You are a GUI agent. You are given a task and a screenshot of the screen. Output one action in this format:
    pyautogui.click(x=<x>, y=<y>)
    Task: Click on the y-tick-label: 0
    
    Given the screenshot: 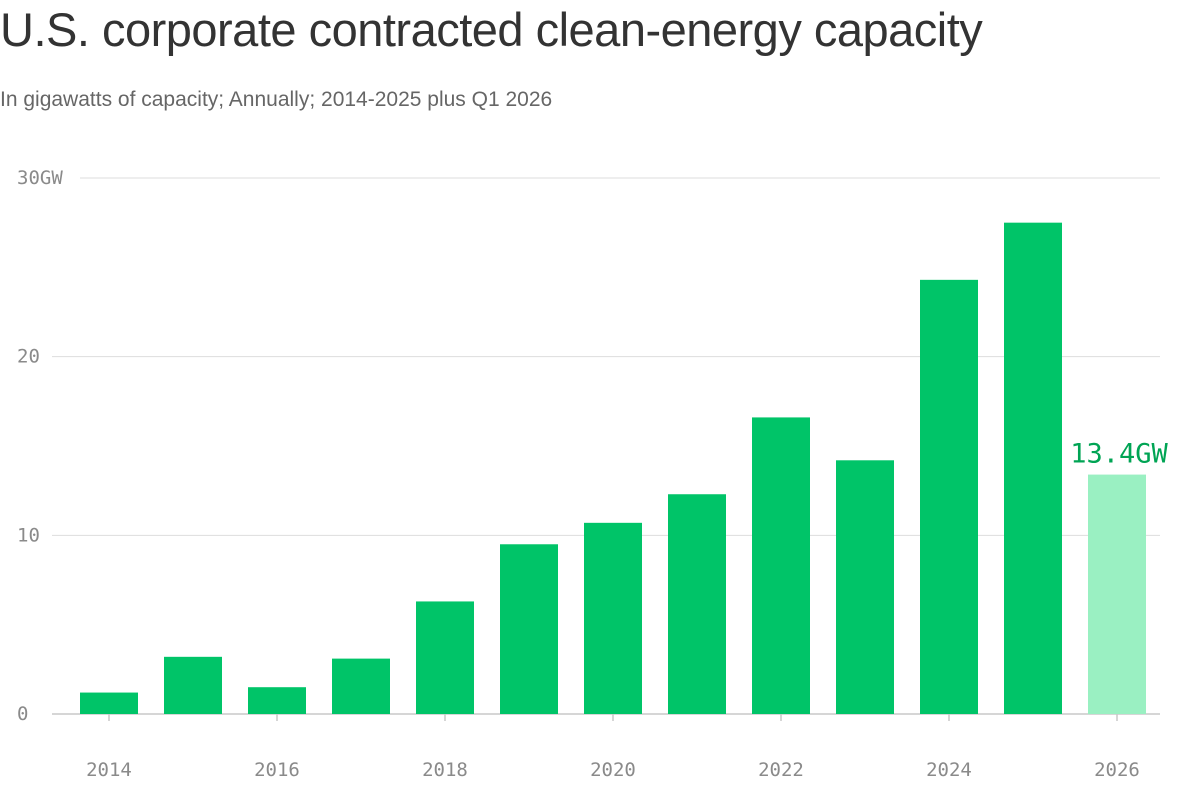 What is the action you would take?
    pyautogui.click(x=22, y=714)
    